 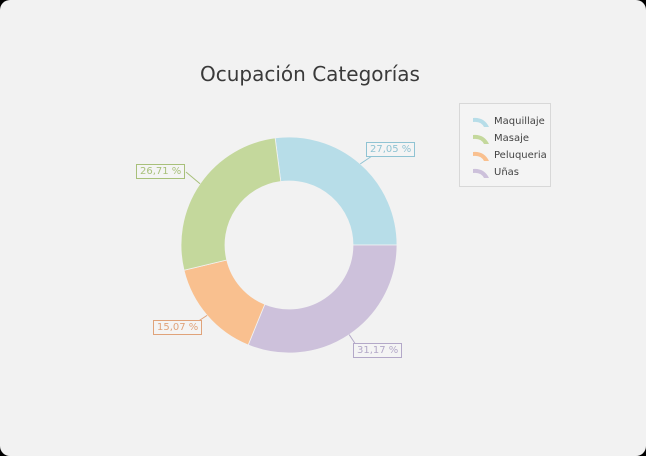 What do you see at coordinates (505, 138) in the screenshot?
I see `legend-item-masaje: Masaje` at bounding box center [505, 138].